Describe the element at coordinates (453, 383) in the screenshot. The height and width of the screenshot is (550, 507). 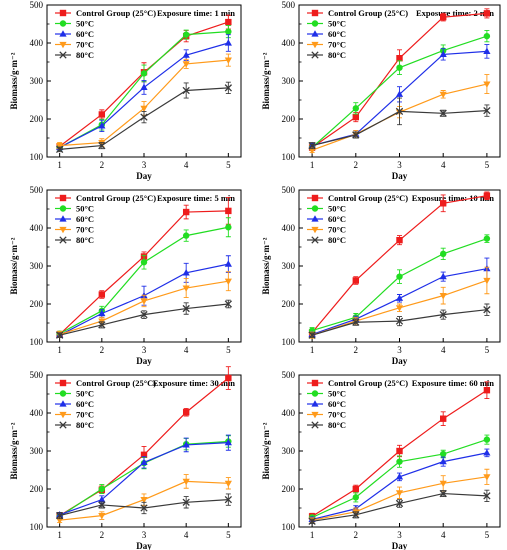
I see `panel-title: Exposure time: 60 min` at that location.